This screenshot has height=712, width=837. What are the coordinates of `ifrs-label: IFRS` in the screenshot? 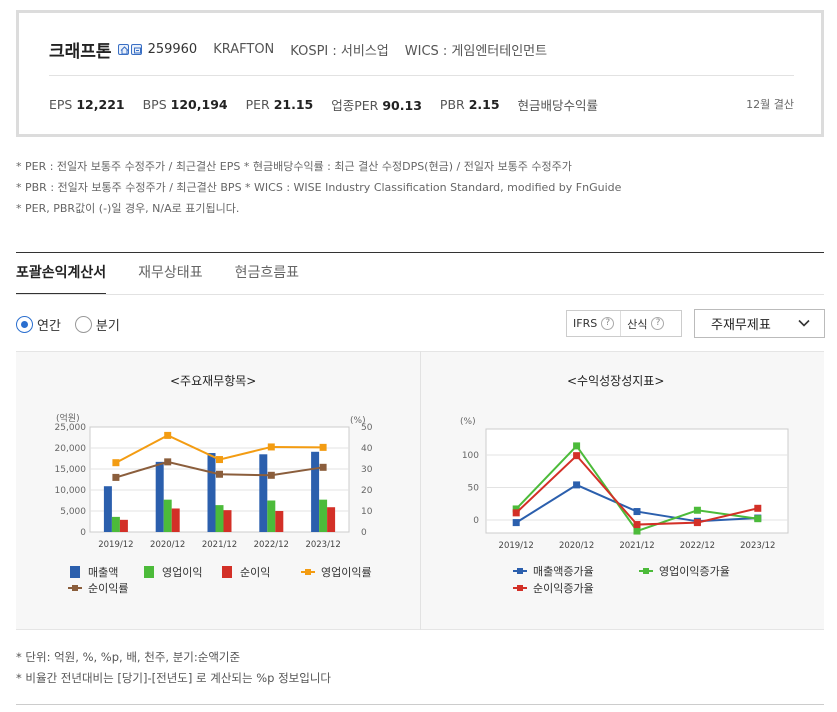 It's located at (585, 323).